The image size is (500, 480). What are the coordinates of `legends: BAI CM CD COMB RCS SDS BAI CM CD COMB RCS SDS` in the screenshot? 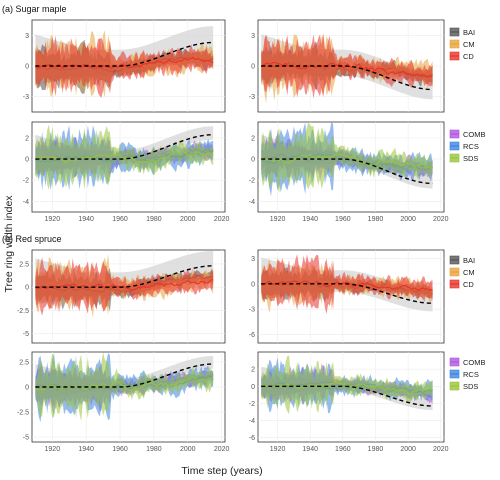 It's located at (467, 209).